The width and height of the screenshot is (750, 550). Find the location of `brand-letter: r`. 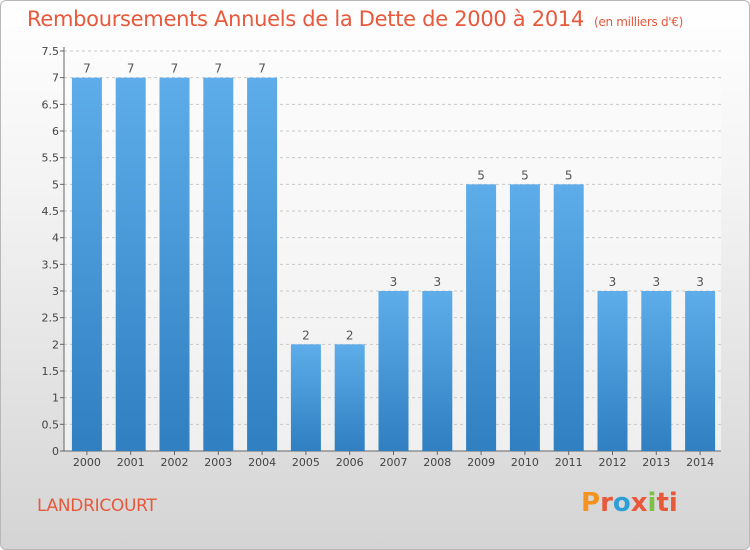

brand-letter: r is located at coordinates (606, 503).